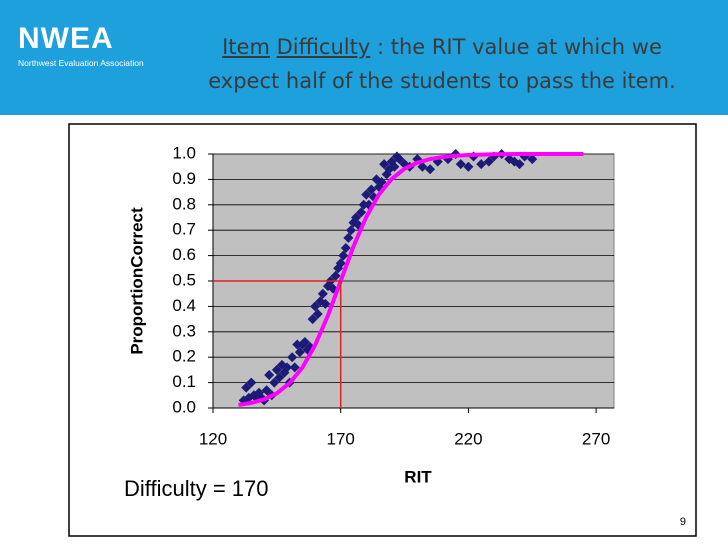 This screenshot has height=546, width=728. I want to click on x-tick-label: 170, so click(341, 438).